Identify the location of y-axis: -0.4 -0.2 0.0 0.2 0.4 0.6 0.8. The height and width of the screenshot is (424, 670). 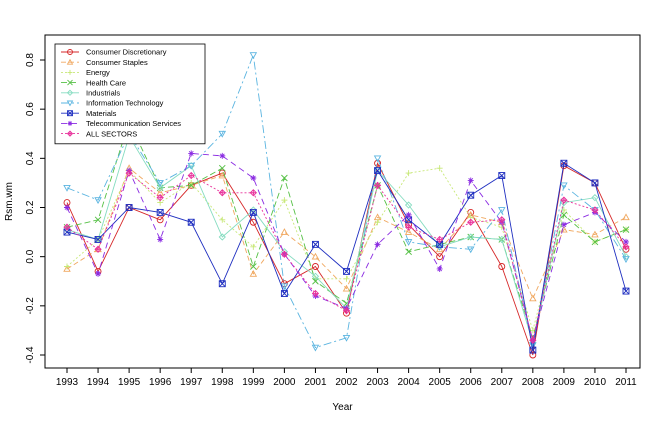
(35, 208).